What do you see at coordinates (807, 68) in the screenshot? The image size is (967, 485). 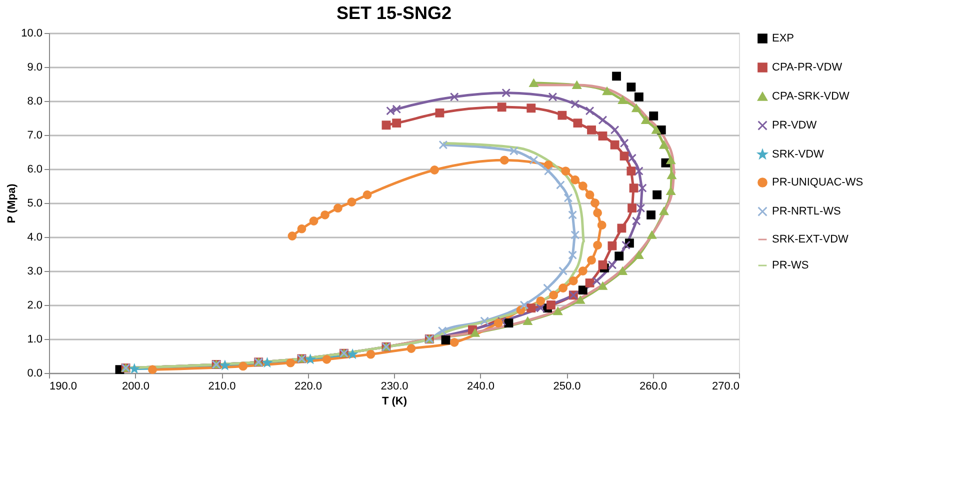 I see `legend-label: CPA-PR-VDW` at bounding box center [807, 68].